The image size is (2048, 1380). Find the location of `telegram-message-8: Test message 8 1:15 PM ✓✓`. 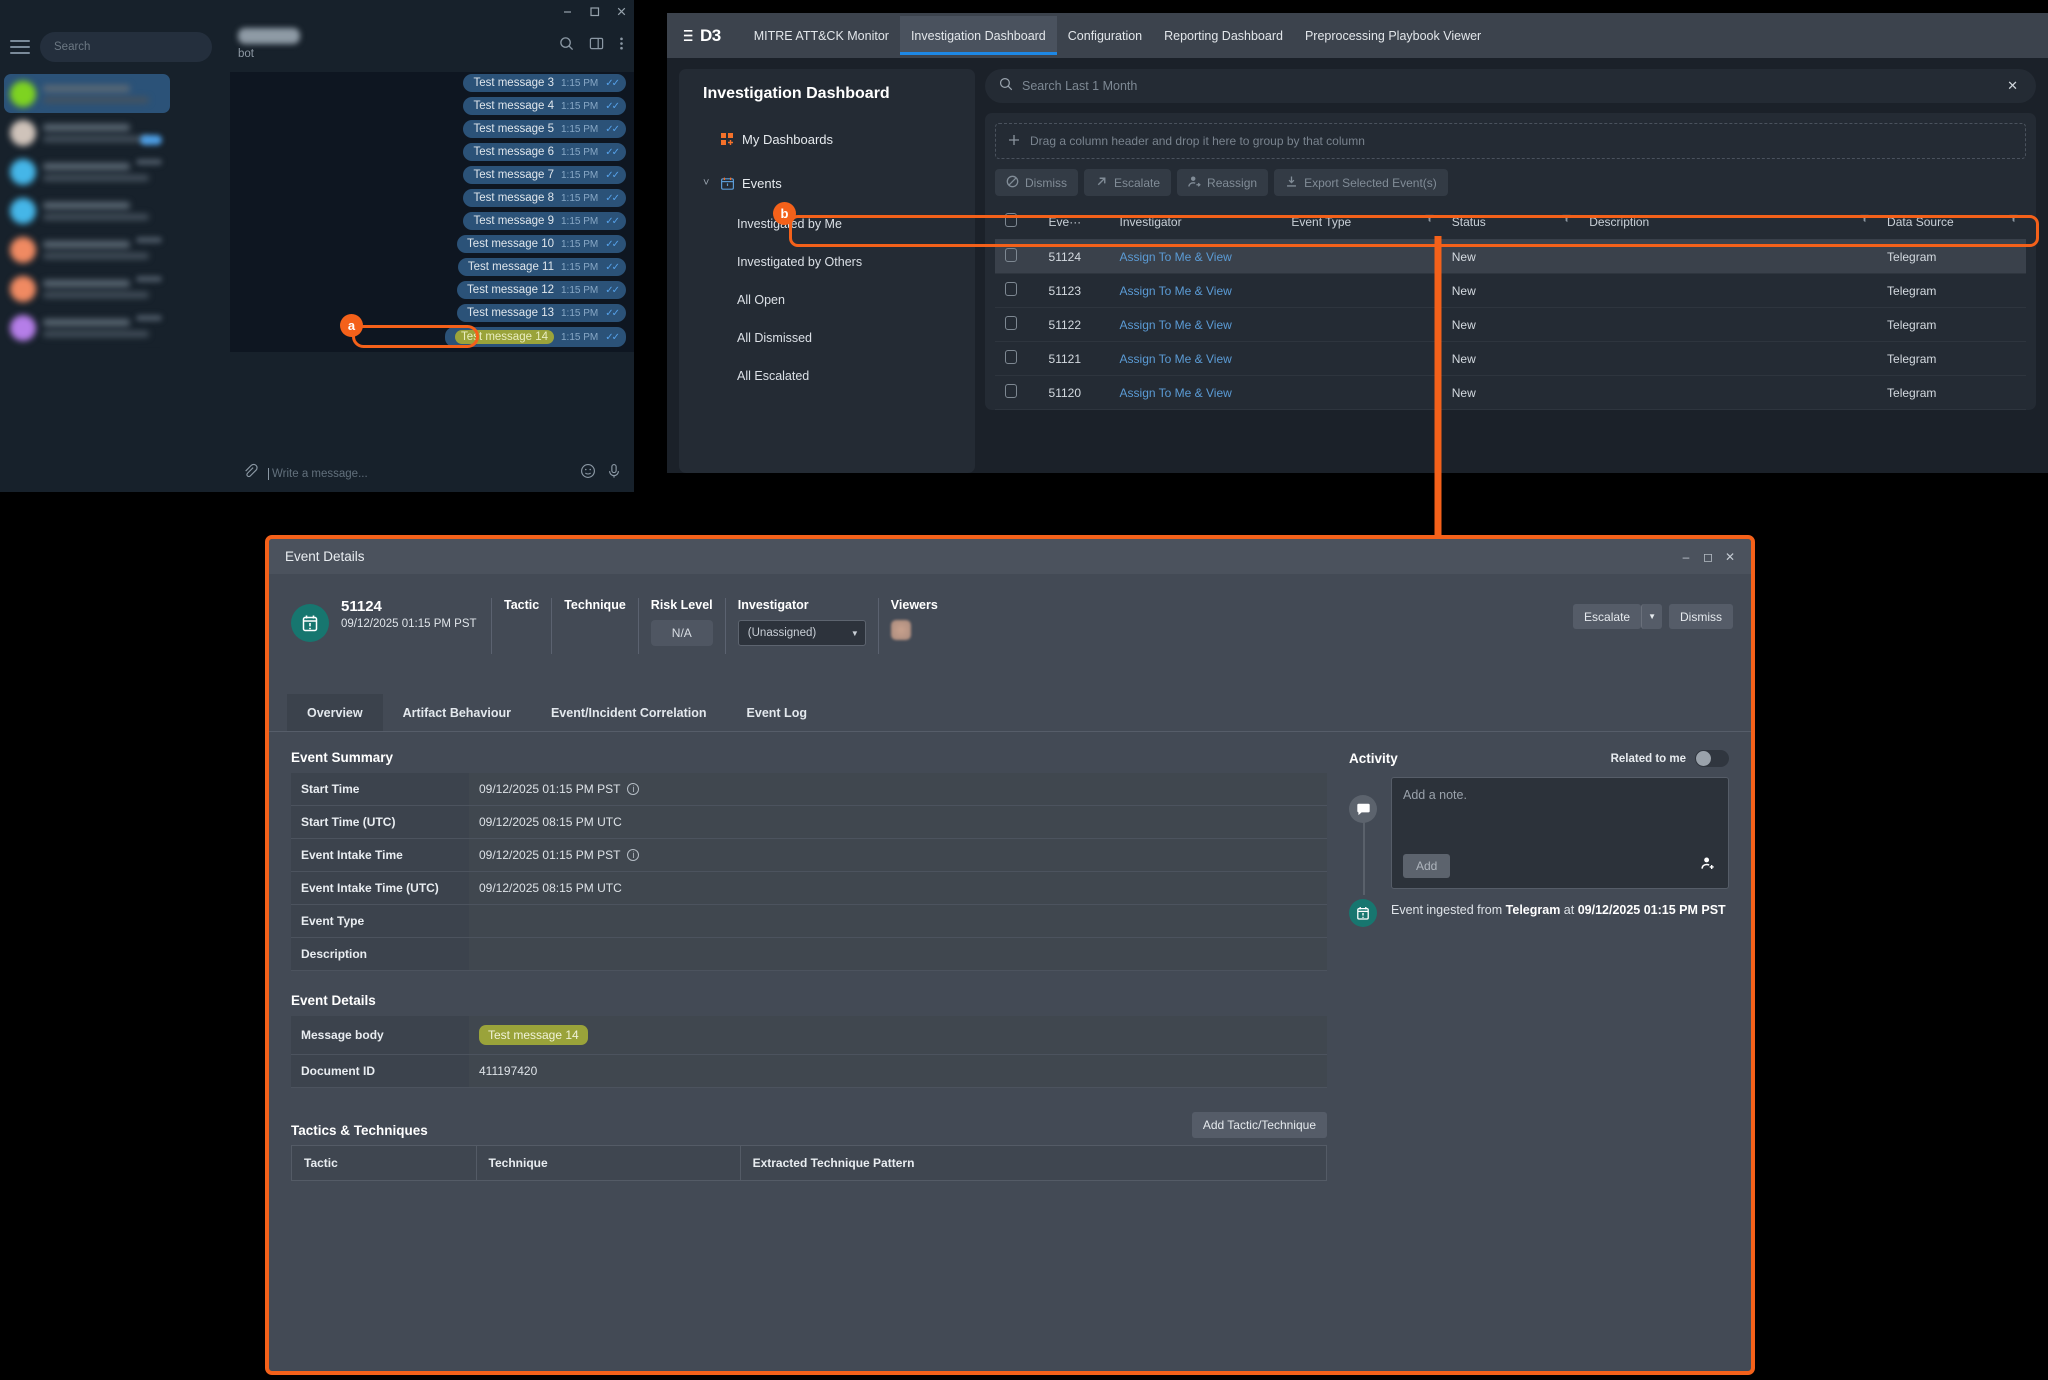

telegram-message-8: Test message 8 1:15 PM ✓✓ is located at coordinates (428, 198).